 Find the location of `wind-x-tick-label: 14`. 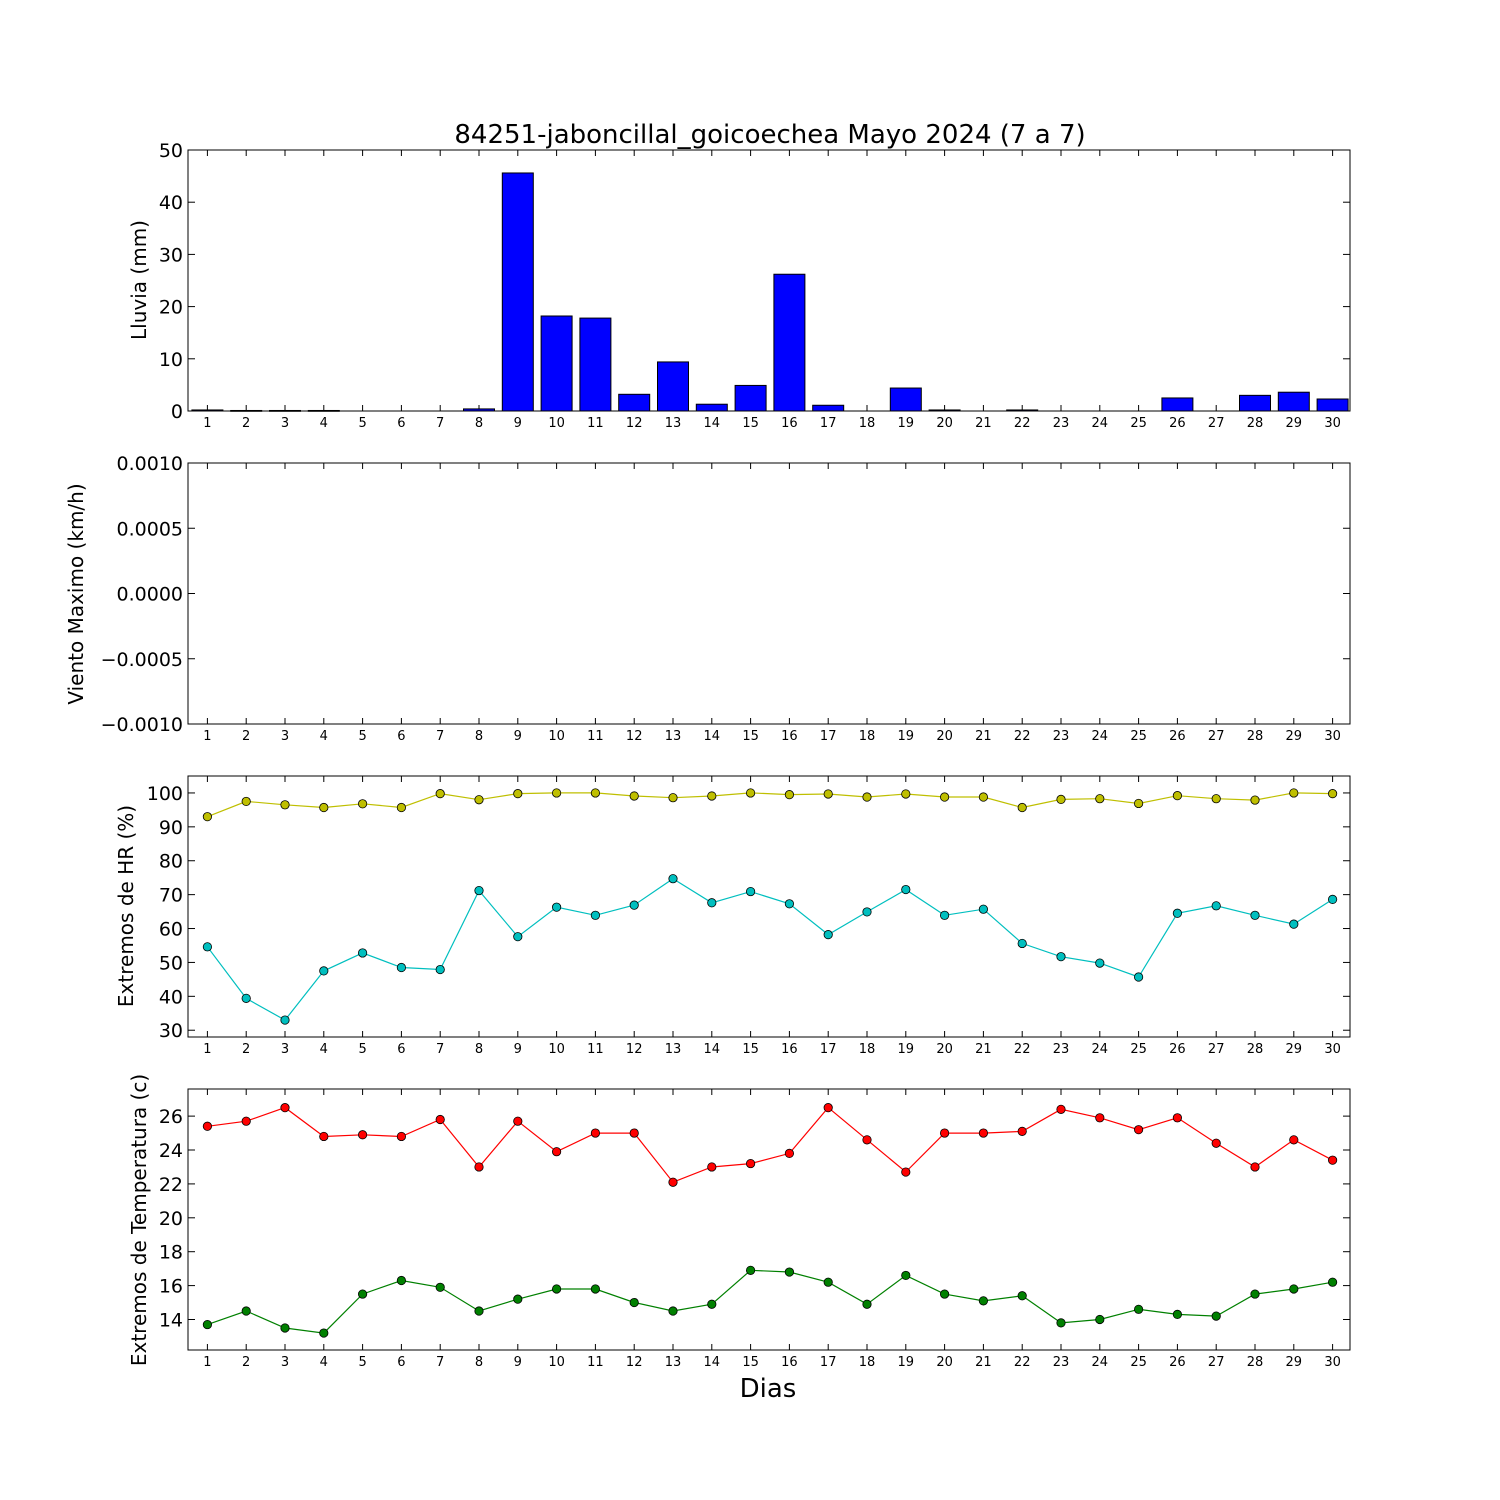

wind-x-tick-label: 14 is located at coordinates (712, 736).